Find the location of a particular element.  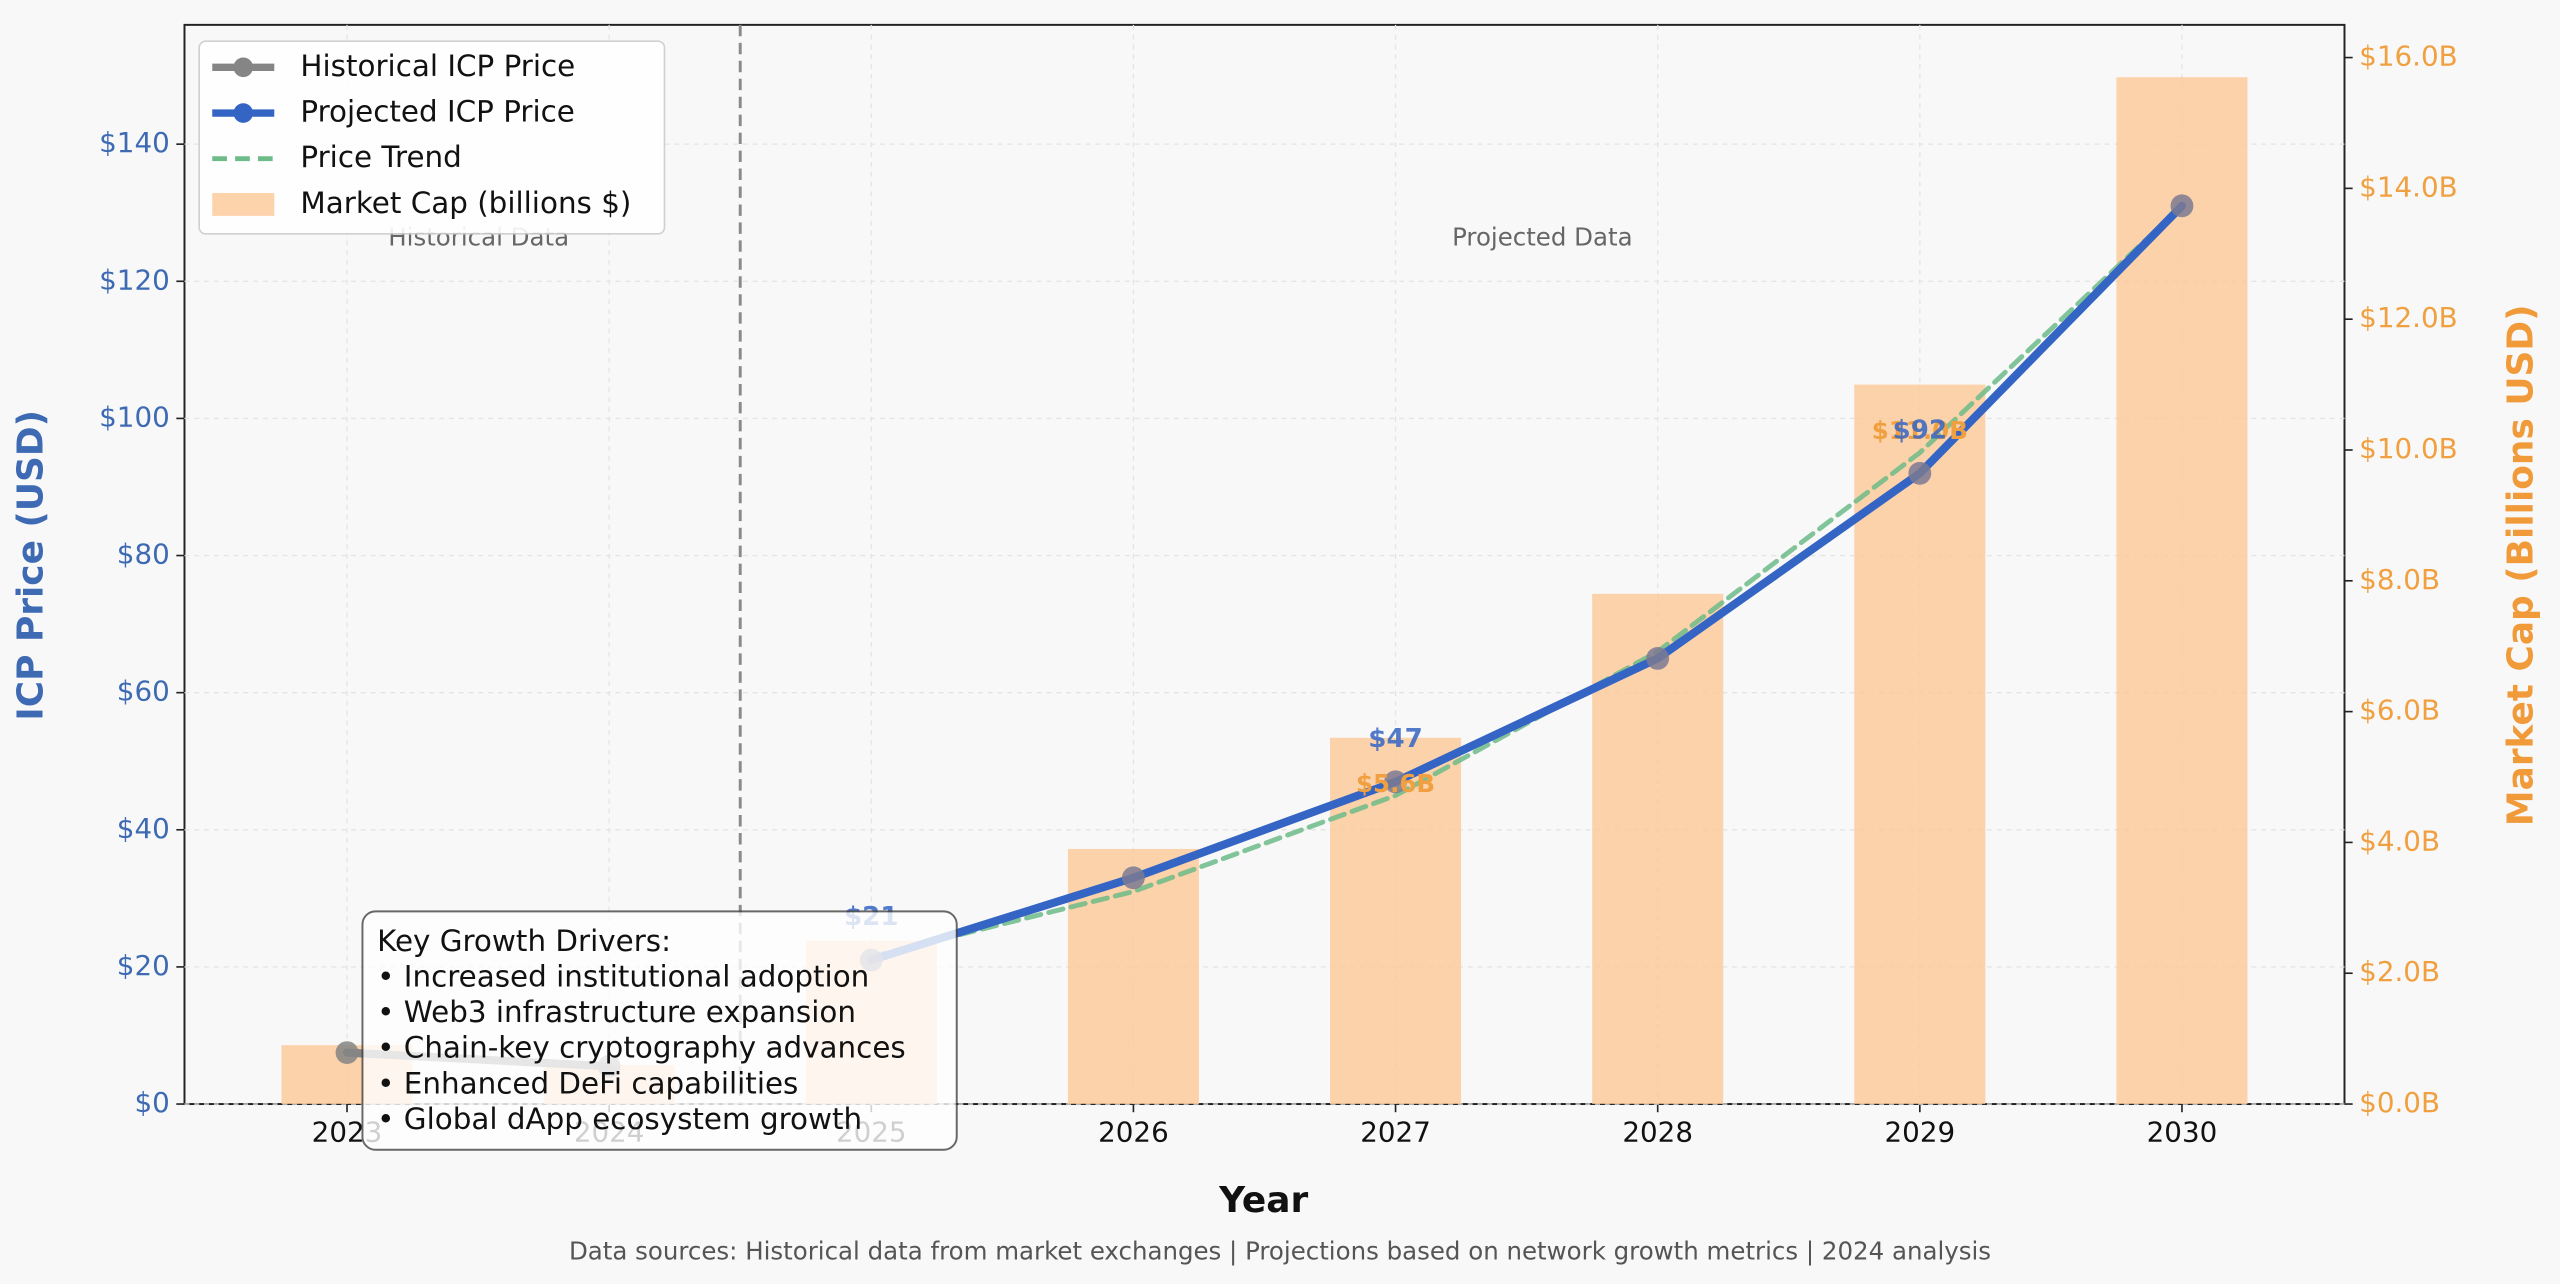

text-box-frame is located at coordinates (659, 1030).